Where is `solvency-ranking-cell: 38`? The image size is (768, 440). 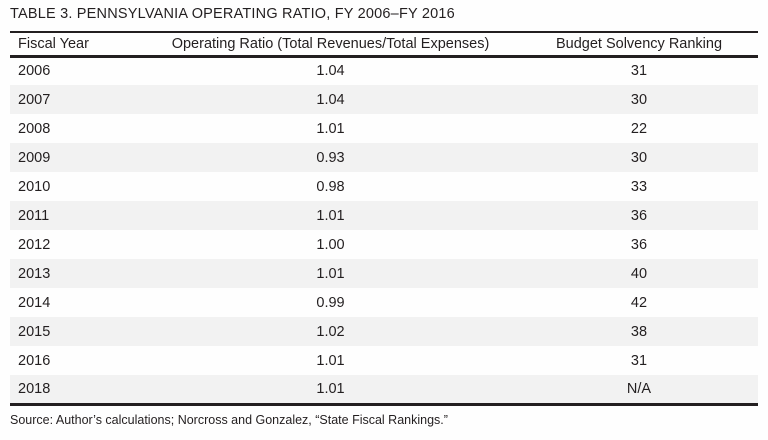
solvency-ranking-cell: 38 is located at coordinates (639, 331).